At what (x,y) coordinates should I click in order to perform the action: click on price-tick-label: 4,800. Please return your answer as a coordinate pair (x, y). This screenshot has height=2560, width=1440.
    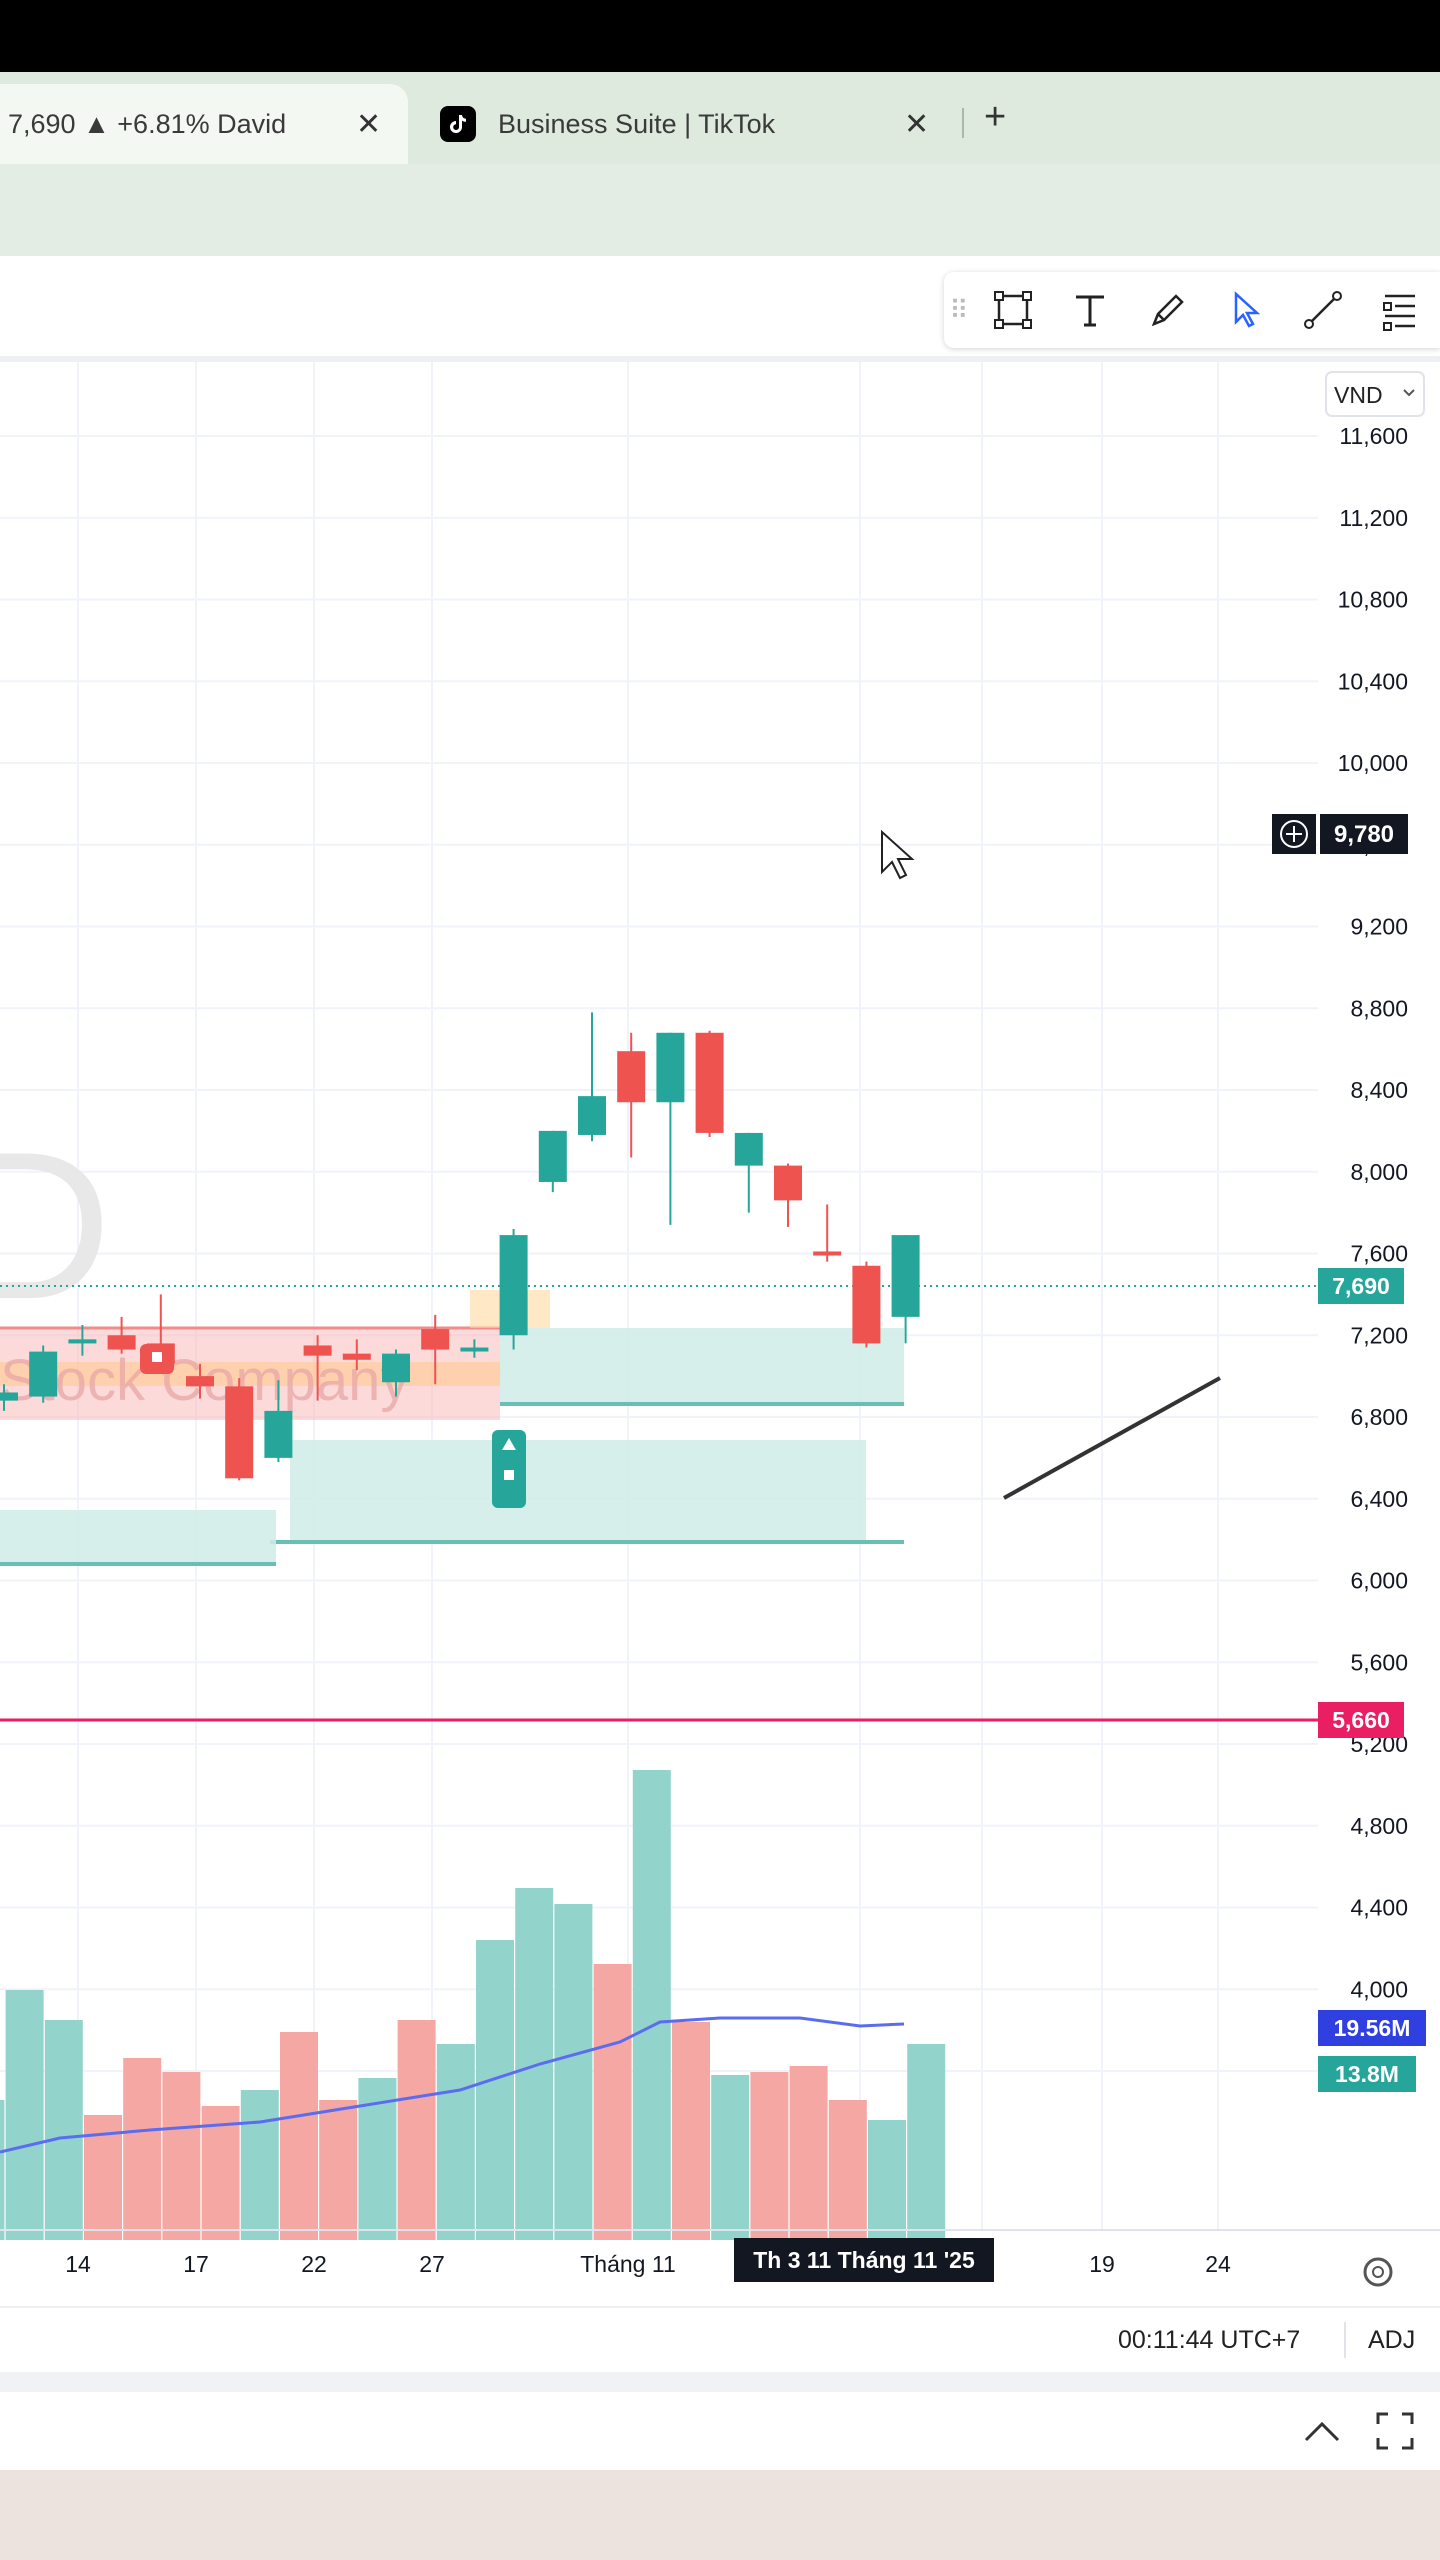
    Looking at the image, I should click on (1379, 1826).